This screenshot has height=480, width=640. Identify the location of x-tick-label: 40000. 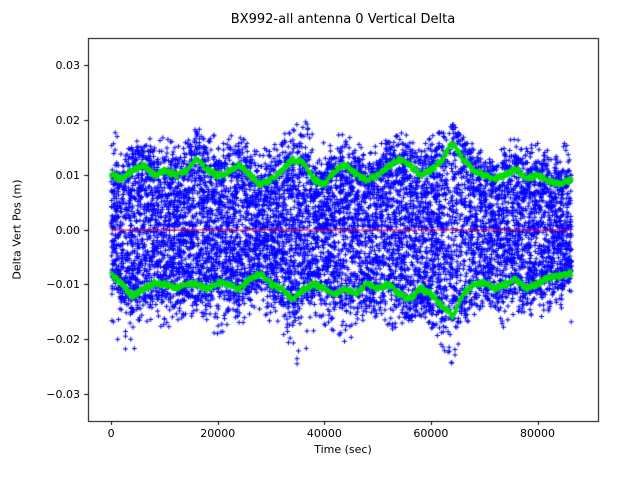
(324, 433).